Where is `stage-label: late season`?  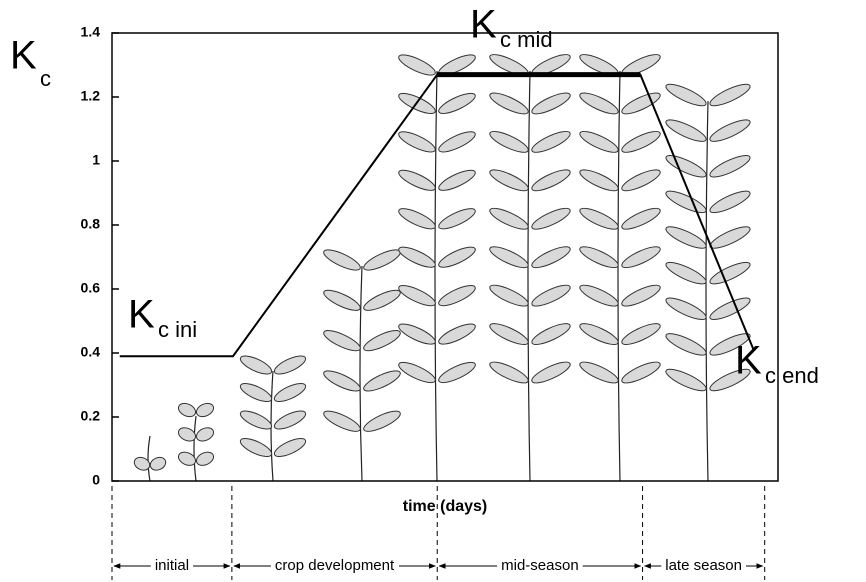 stage-label: late season is located at coordinates (703, 565).